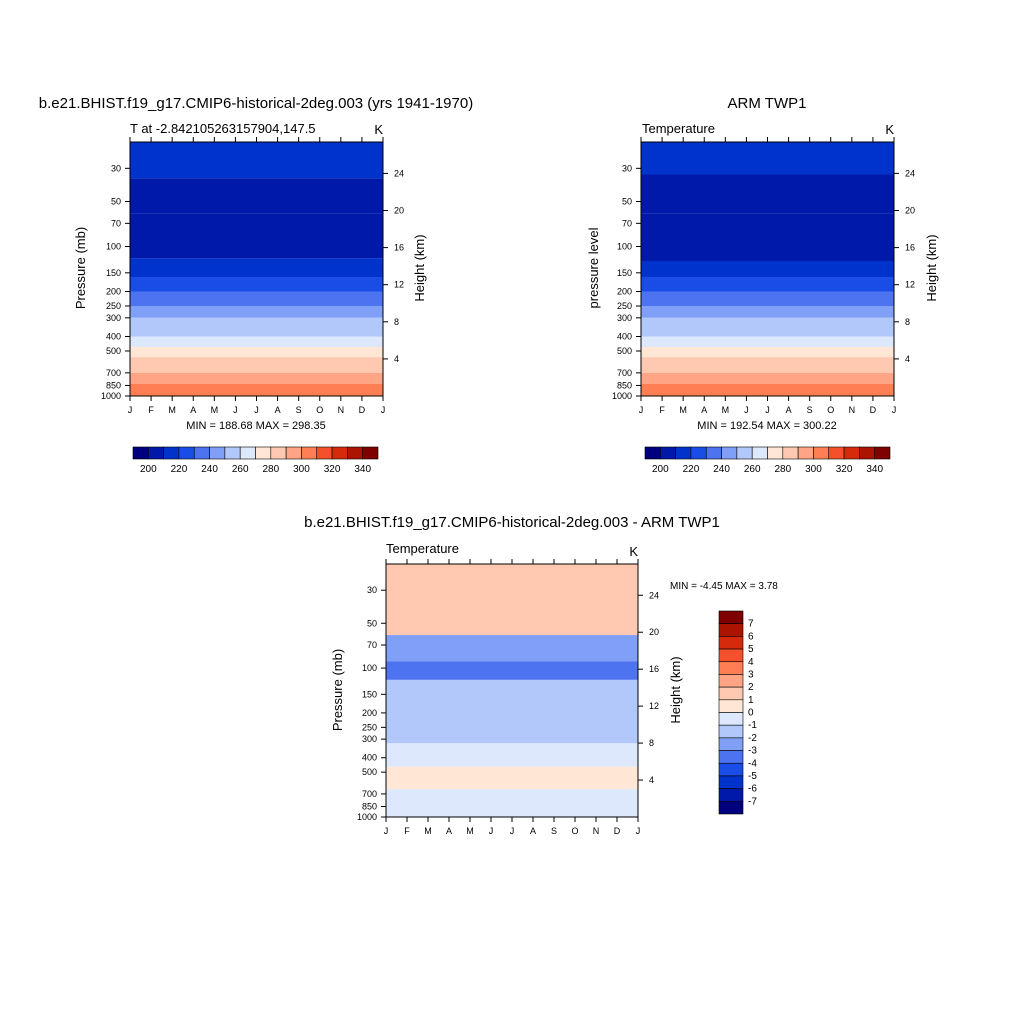 This screenshot has width=1024, height=1024. Describe the element at coordinates (752, 789) in the screenshot. I see `colorbar-tick-label: -6` at that location.